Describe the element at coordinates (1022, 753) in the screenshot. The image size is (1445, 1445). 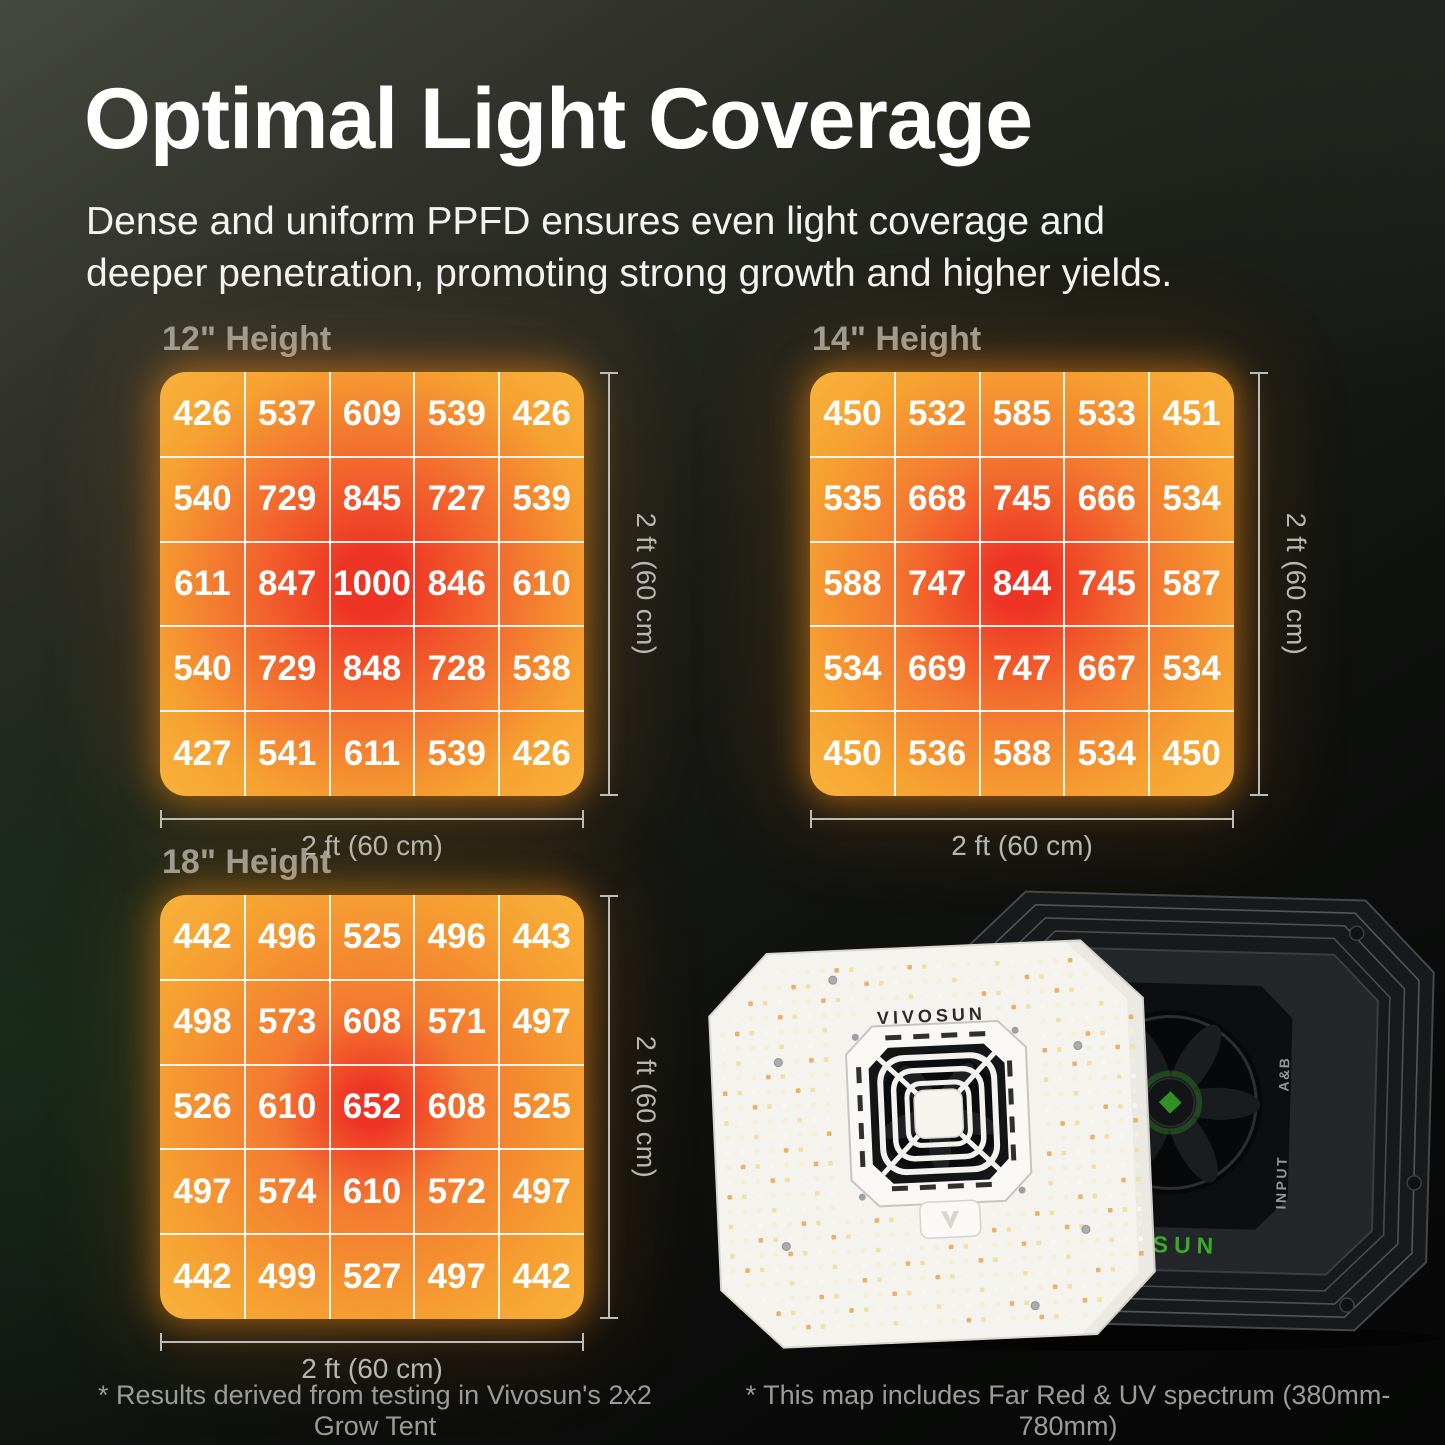
I see `heatmap-cell: 588` at that location.